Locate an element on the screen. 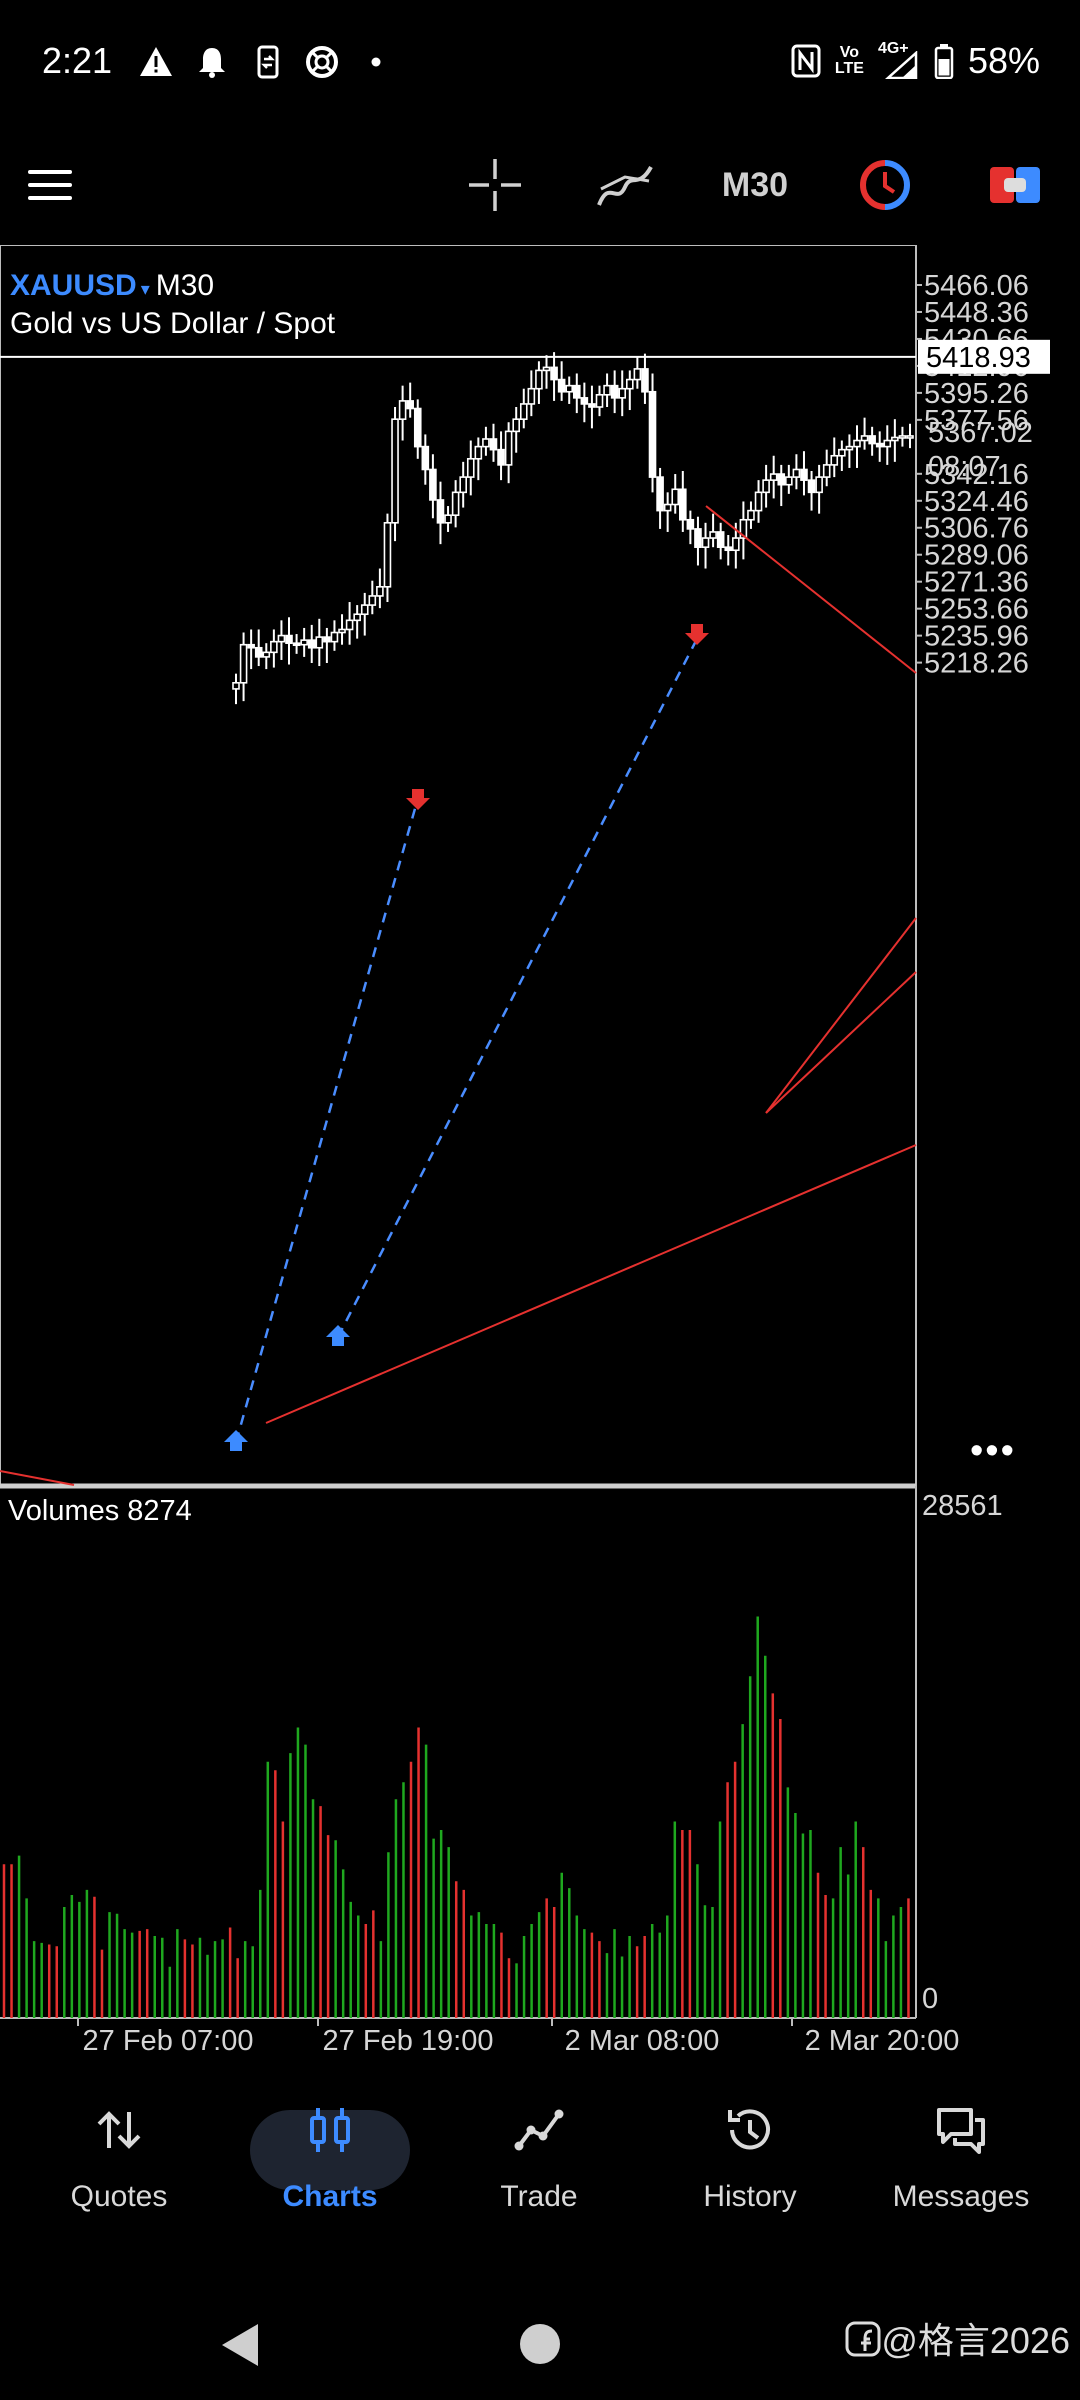  notification-bell-icon is located at coordinates (212, 63).